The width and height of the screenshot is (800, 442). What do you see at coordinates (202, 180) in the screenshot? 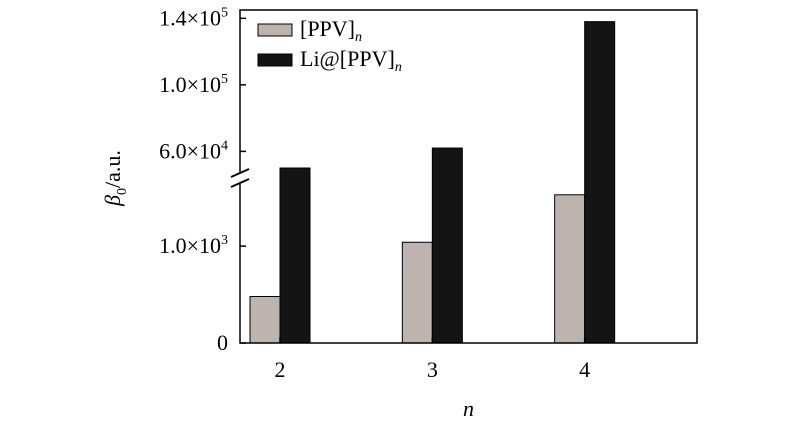
I see `y-axis: 0 1.0×103 6.0×104 1.0×105 1.4×105` at bounding box center [202, 180].